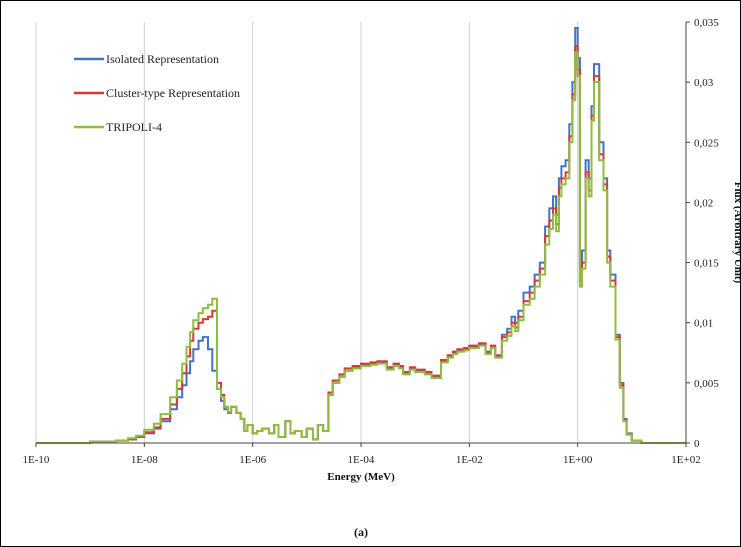  I want to click on x-tick-label: 1E-10, so click(36, 460).